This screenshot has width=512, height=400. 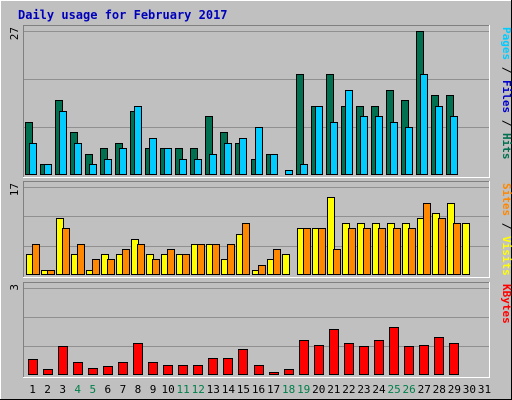 I want to click on legend-sites: Sites, so click(x=506, y=199).